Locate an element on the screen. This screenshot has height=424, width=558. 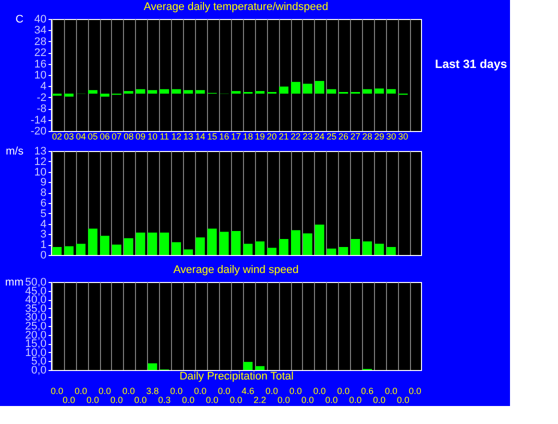
x-tick-label: 07 is located at coordinates (117, 137).